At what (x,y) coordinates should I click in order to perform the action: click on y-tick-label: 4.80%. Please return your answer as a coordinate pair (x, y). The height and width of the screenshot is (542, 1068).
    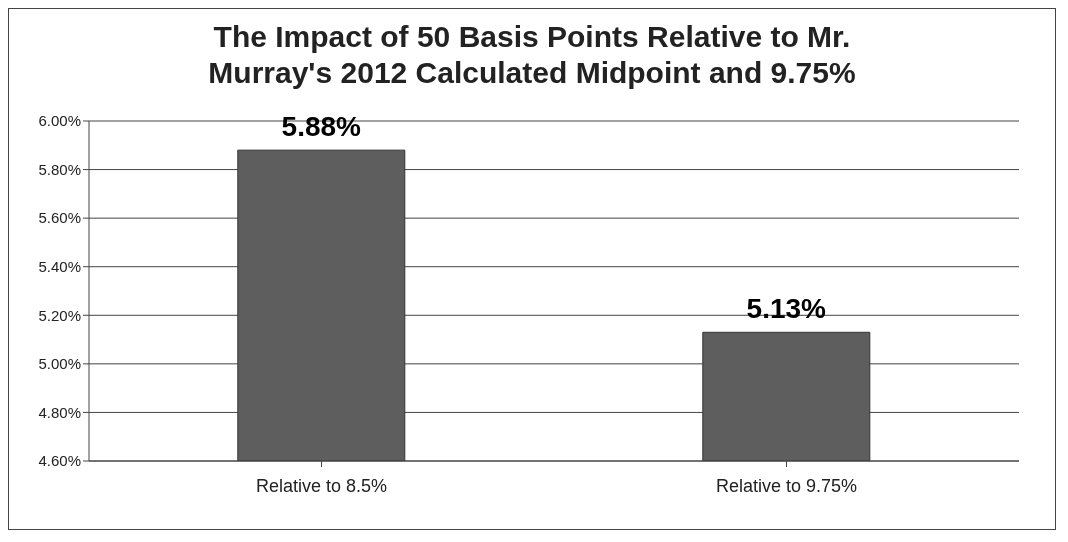
    Looking at the image, I should click on (59, 412).